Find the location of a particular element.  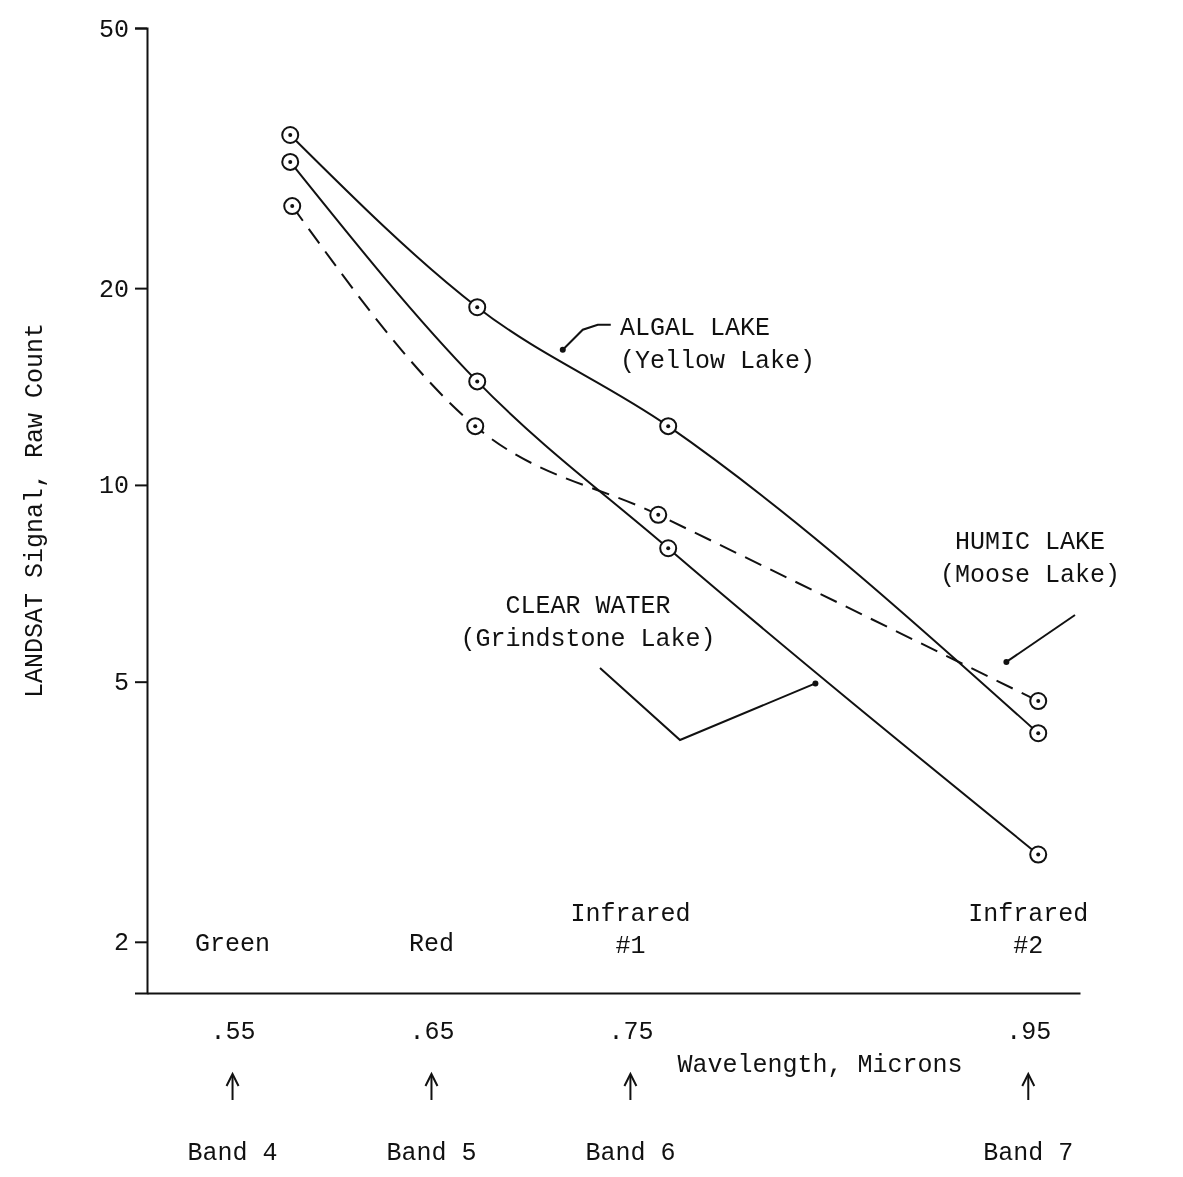

y-tick-label: 2 is located at coordinates (121, 944).